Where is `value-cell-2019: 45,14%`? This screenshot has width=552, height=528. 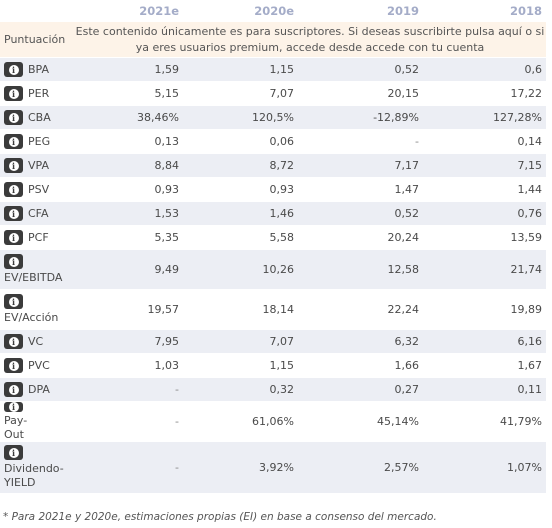
value-cell-2019: 45,14% is located at coordinates (398, 421).